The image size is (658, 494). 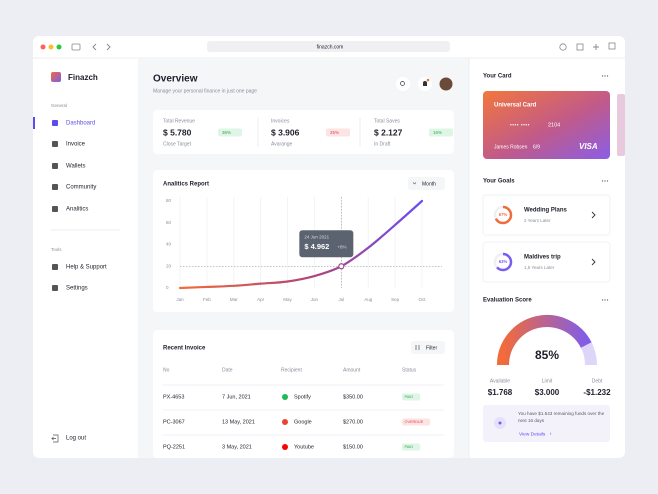 What do you see at coordinates (180, 299) in the screenshot?
I see `x-tick-label: Jan` at bounding box center [180, 299].